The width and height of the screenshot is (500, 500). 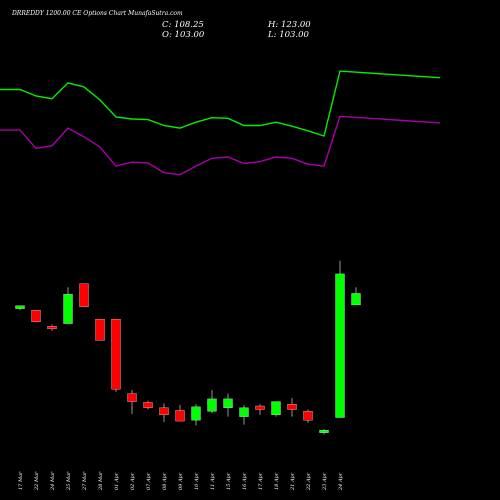 I want to click on x-tick-label: 16 Apr, so click(x=245, y=481).